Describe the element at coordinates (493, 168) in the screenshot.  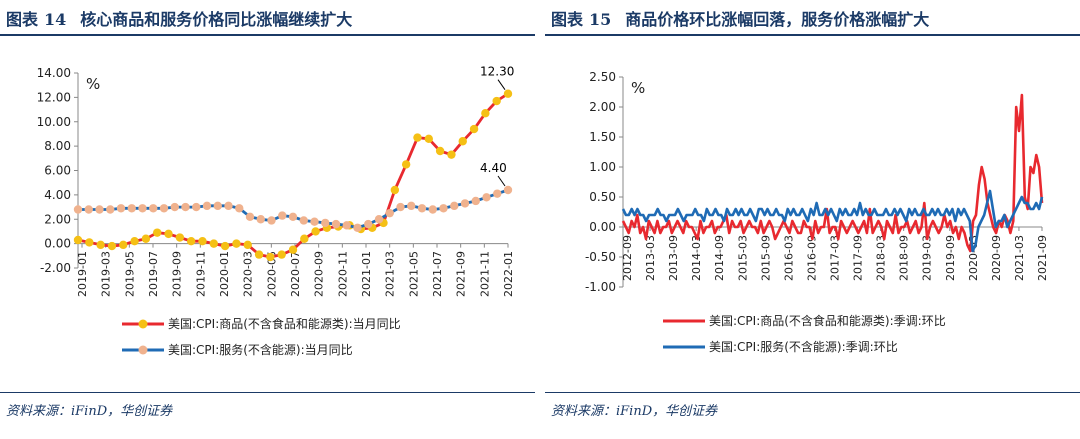
I see `left-chart-annotation-label: 4.40` at that location.